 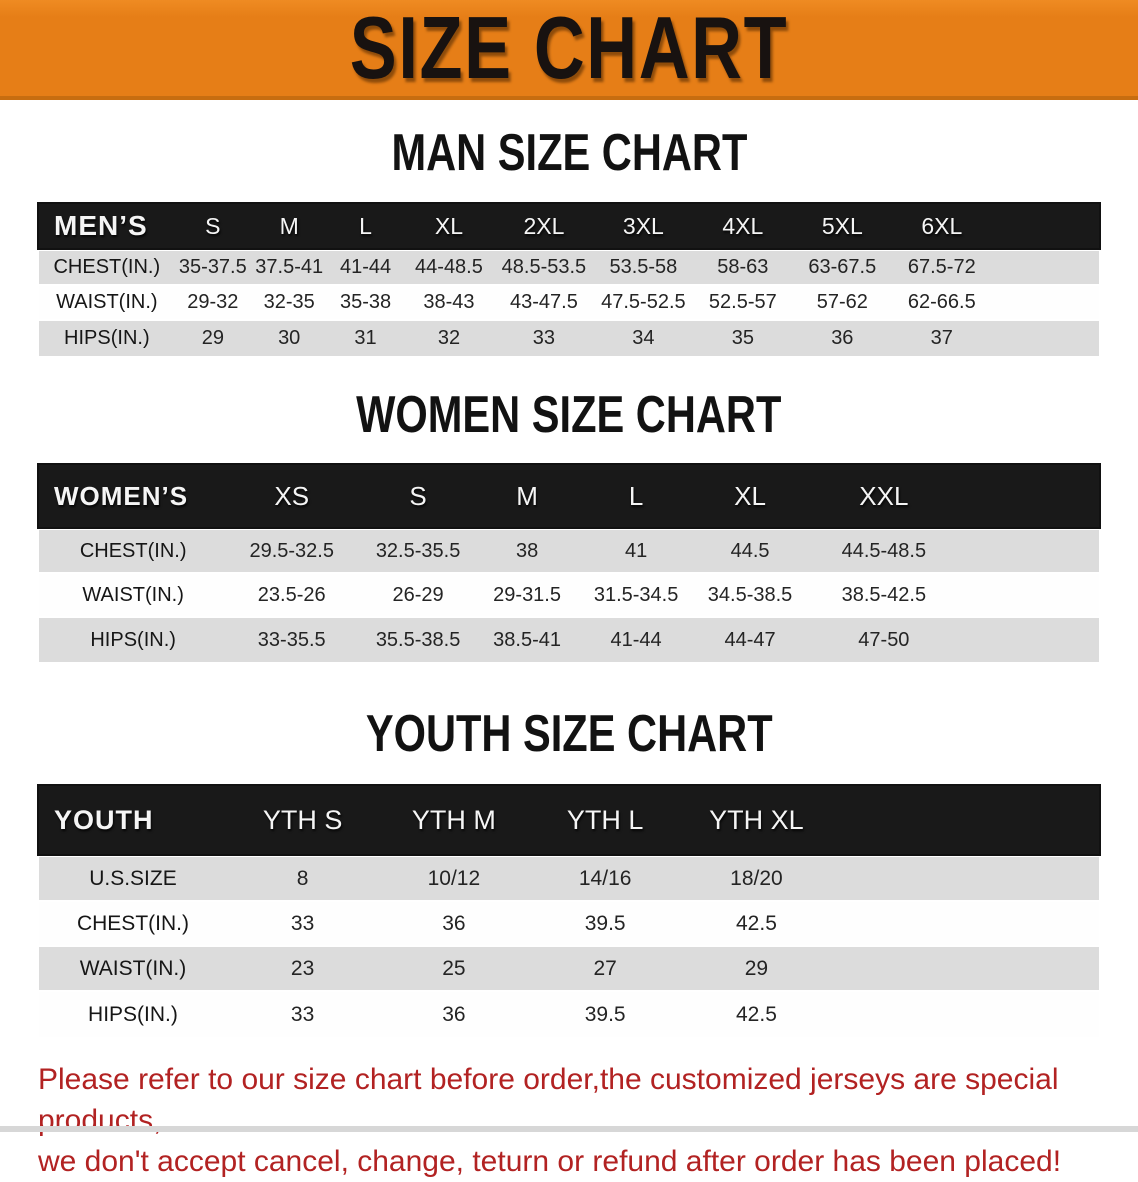 What do you see at coordinates (544, 225) in the screenshot?
I see `size-header-cell: 2XL` at bounding box center [544, 225].